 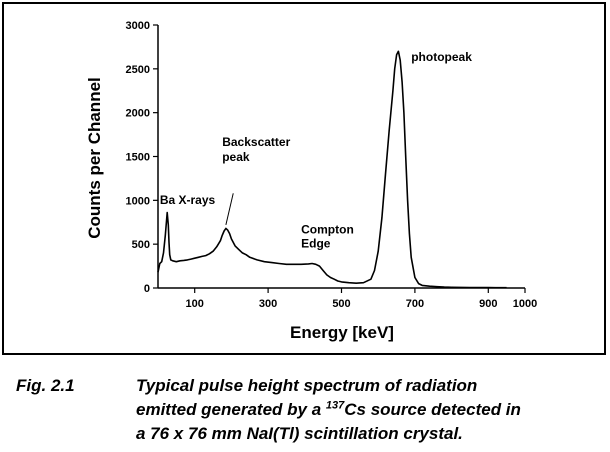 What do you see at coordinates (327, 230) in the screenshot?
I see `annotation-label: Compton` at bounding box center [327, 230].